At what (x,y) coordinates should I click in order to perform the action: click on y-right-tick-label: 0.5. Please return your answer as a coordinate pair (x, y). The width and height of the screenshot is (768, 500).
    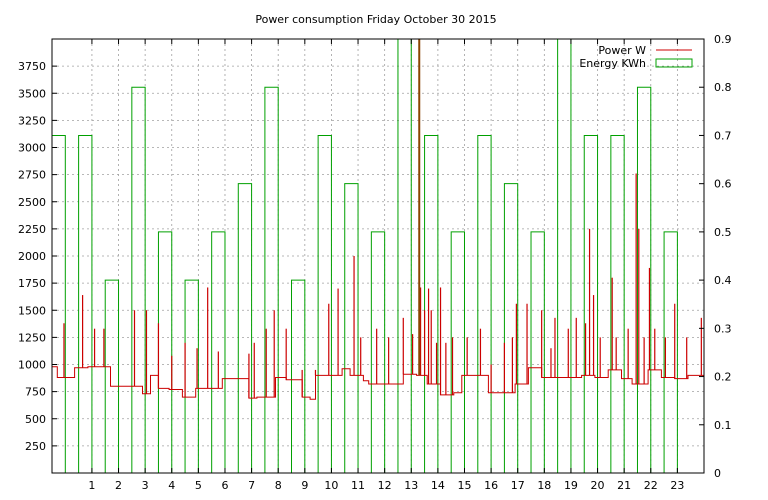
    Looking at the image, I should click on (723, 232).